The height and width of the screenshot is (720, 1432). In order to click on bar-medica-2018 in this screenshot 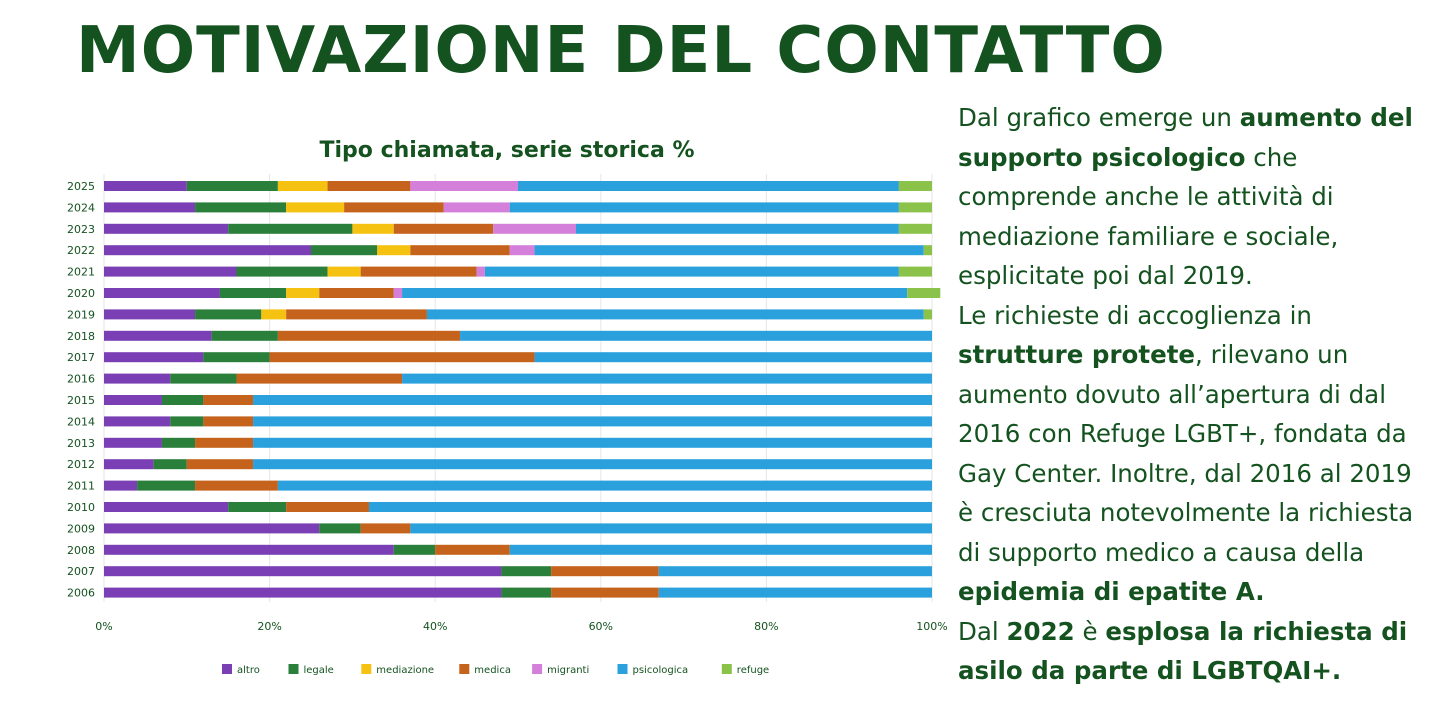, I will do `click(369, 335)`.